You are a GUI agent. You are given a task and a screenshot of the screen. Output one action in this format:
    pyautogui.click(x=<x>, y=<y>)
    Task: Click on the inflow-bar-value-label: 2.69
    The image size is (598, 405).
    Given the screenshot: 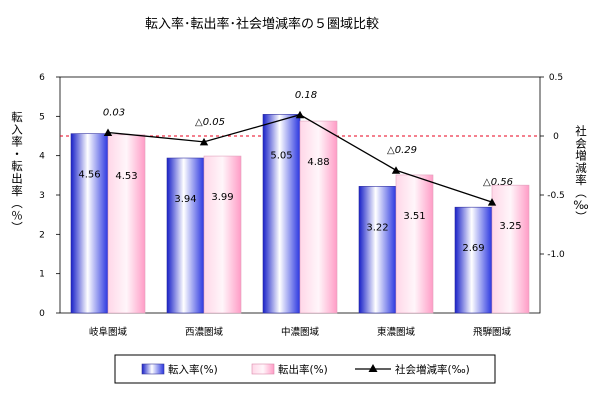 What is the action you would take?
    pyautogui.click(x=473, y=248)
    